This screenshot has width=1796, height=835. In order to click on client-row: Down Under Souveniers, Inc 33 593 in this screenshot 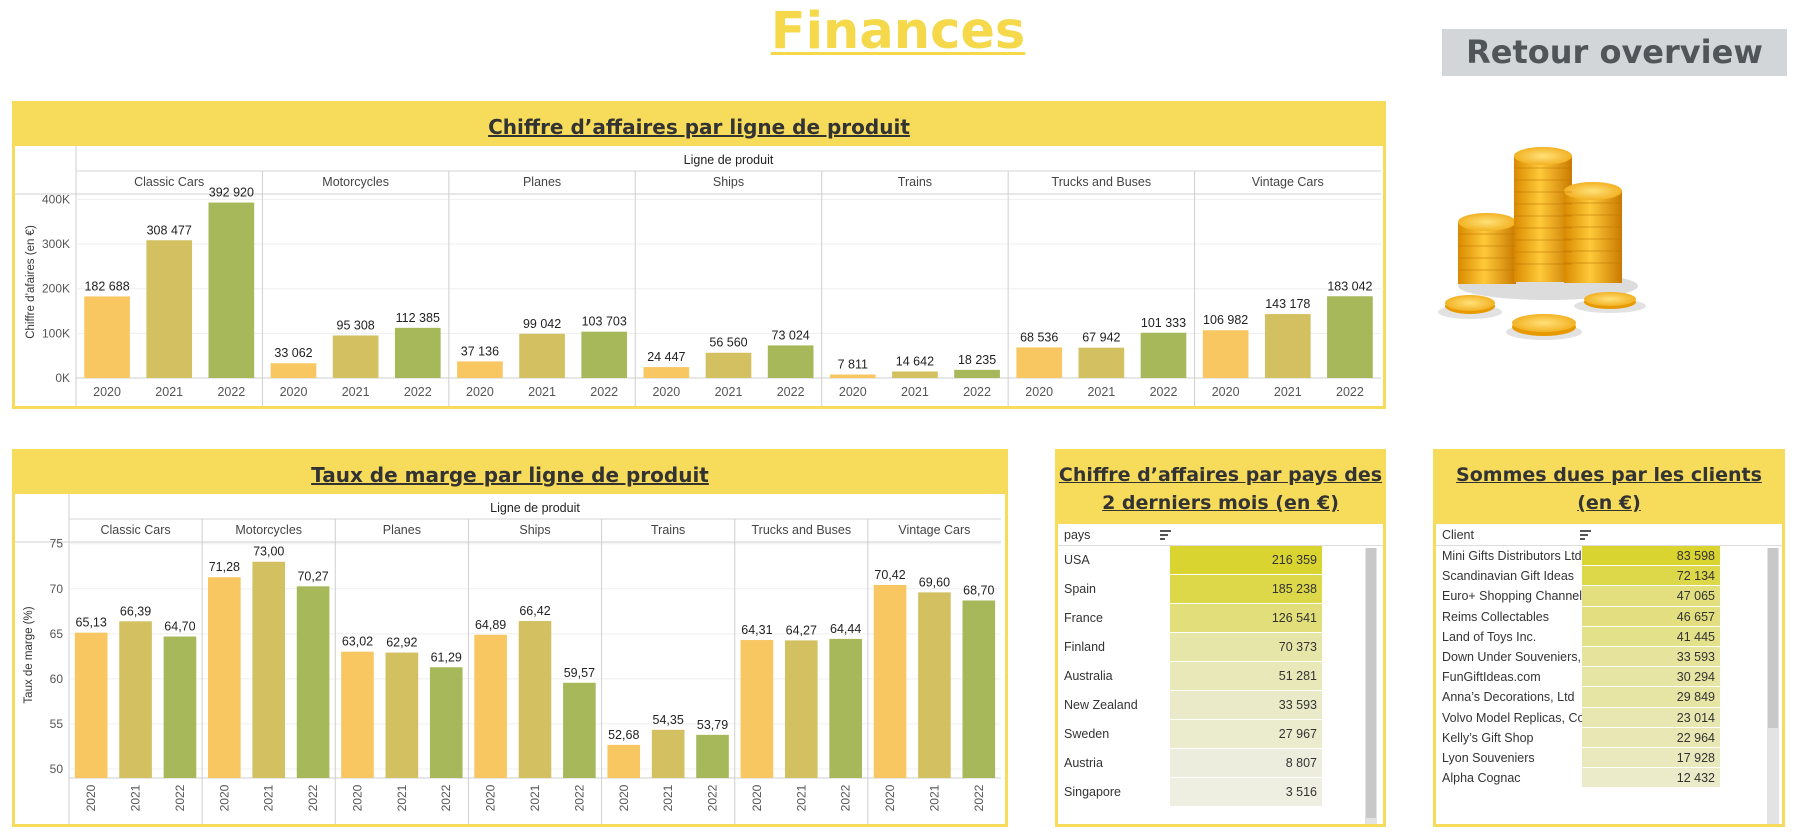, I will do `click(1609, 657)`.